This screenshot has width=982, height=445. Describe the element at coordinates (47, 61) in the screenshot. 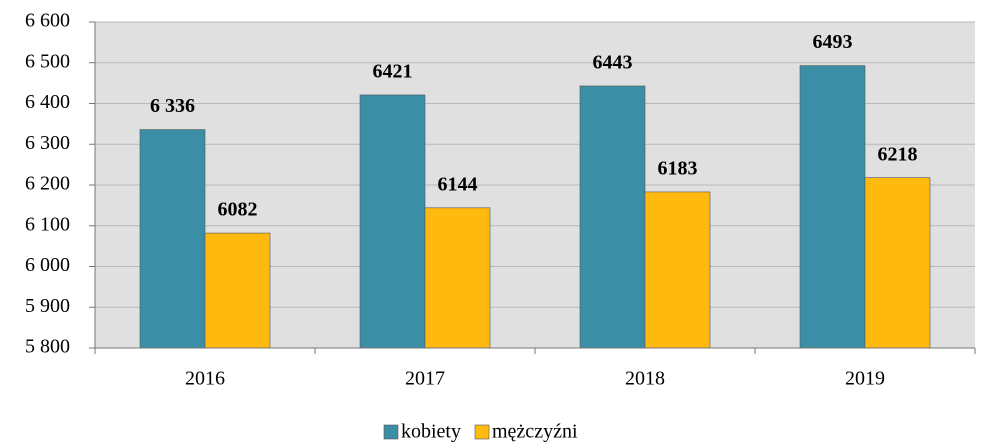

I see `y-tick-label: 6 500` at that location.